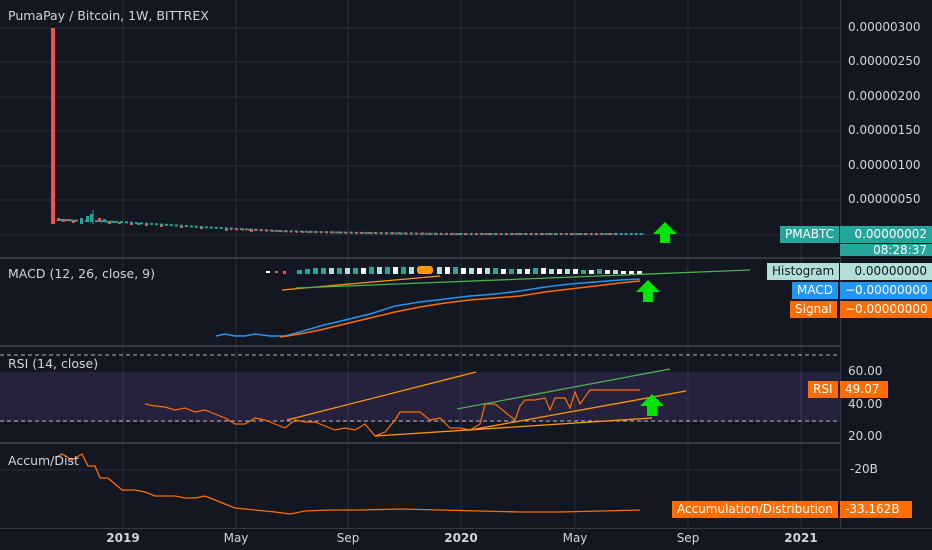  Describe the element at coordinates (466, 346) in the screenshot. I see `pane-divider-rsi` at that location.